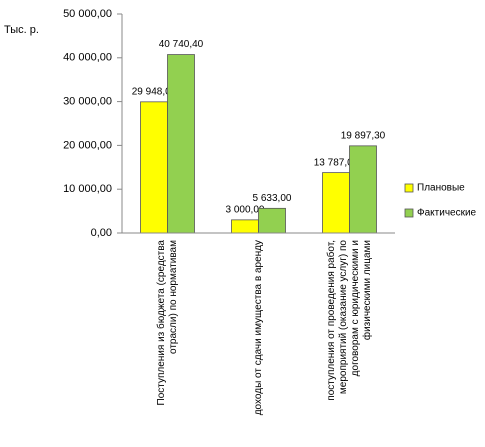  I want to click on value-label: 29 948,00, so click(154, 91).